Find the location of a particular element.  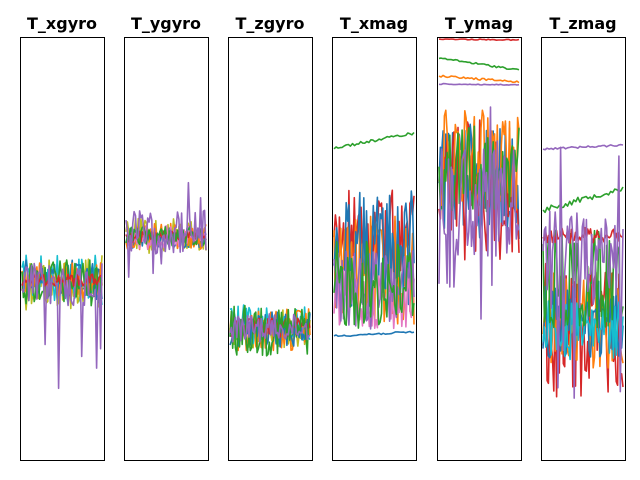

panel-t-xgyro: T_xgyro is located at coordinates (62, 237).